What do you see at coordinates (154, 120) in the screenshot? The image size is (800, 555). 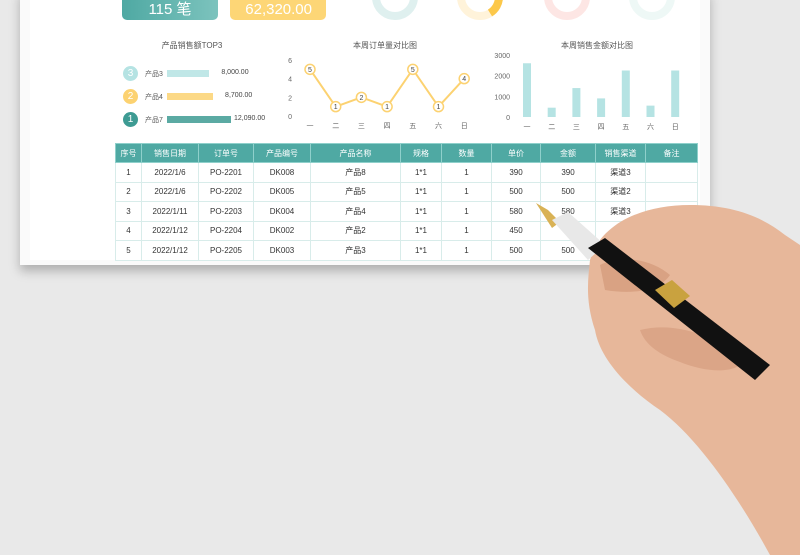 I see `top3-product-name: 产品7` at bounding box center [154, 120].